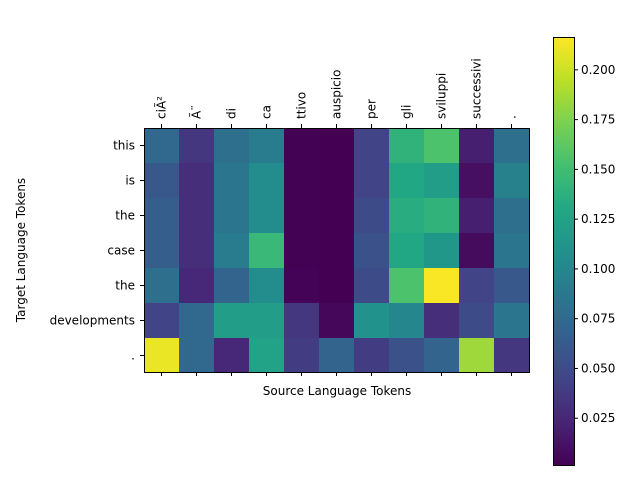 The height and width of the screenshot is (480, 640). I want to click on x-tick-label: gli, so click(407, 112).